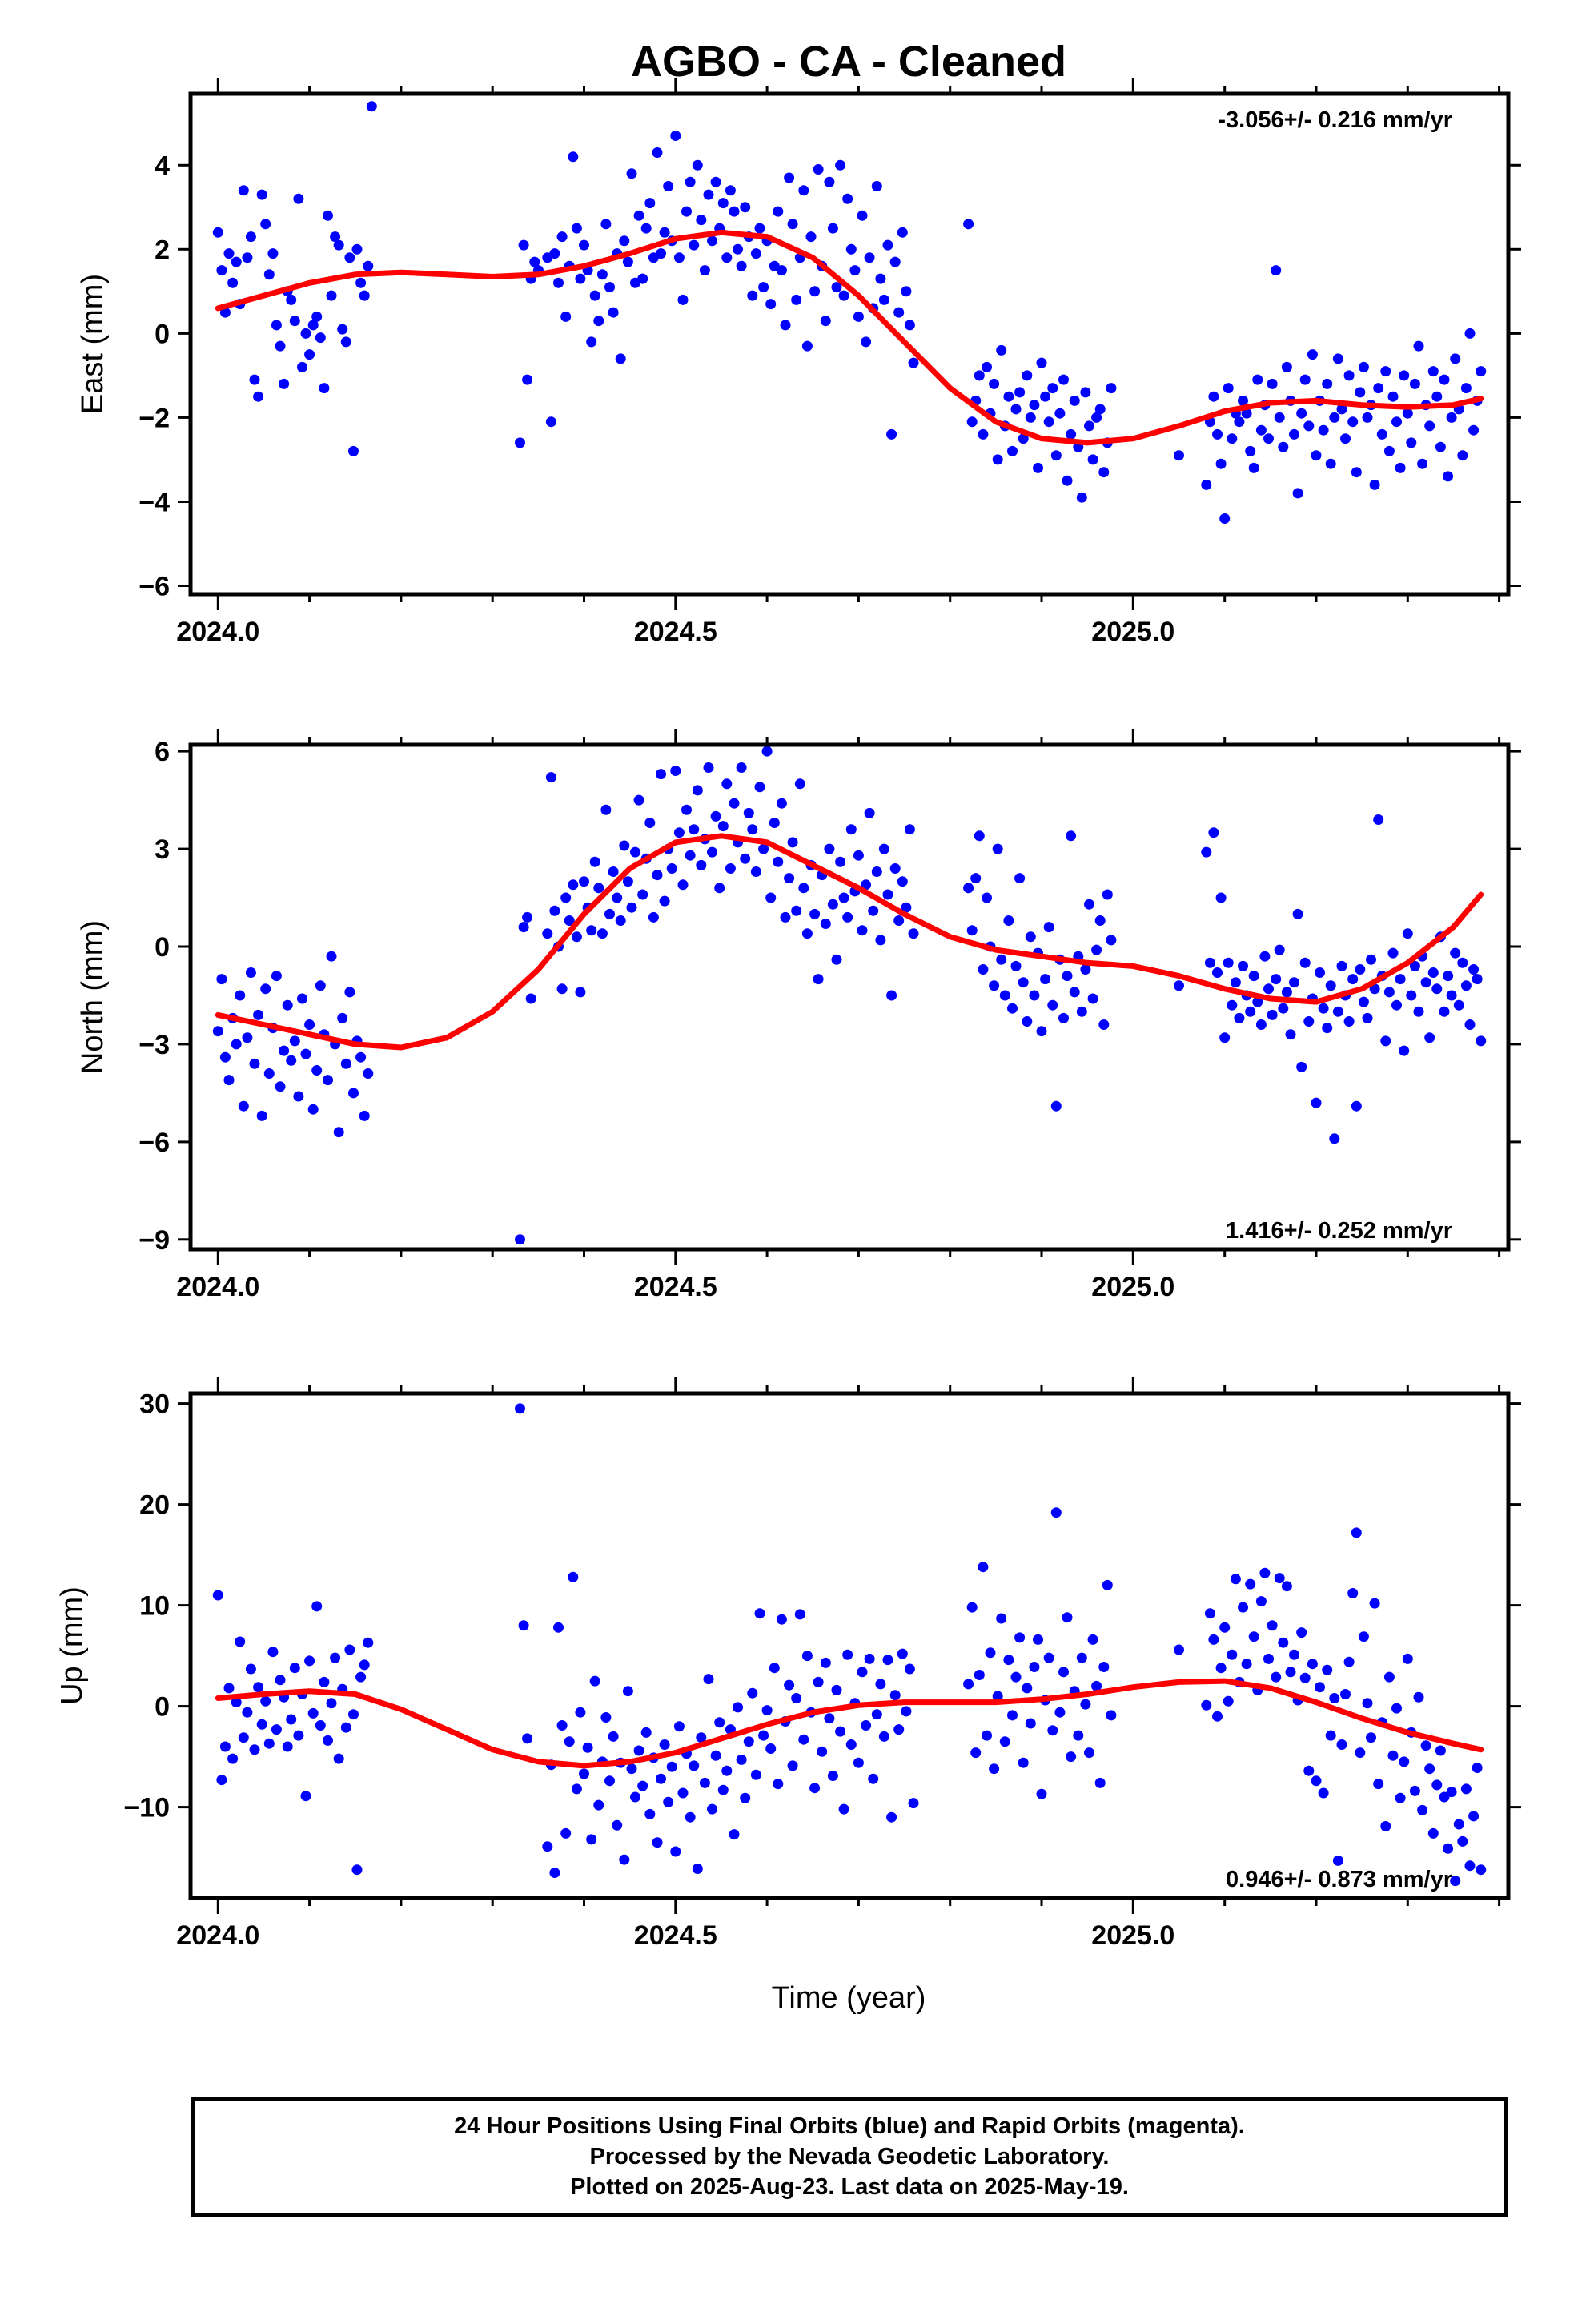  I want to click on up-x-tick-label: 2024.5, so click(675, 1936).